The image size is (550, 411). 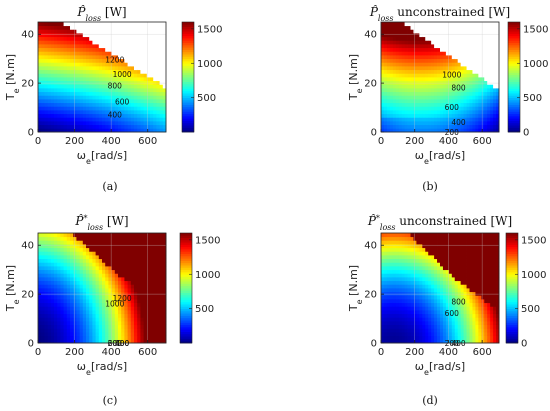 I want to click on contour-label: 800, so click(x=115, y=85).